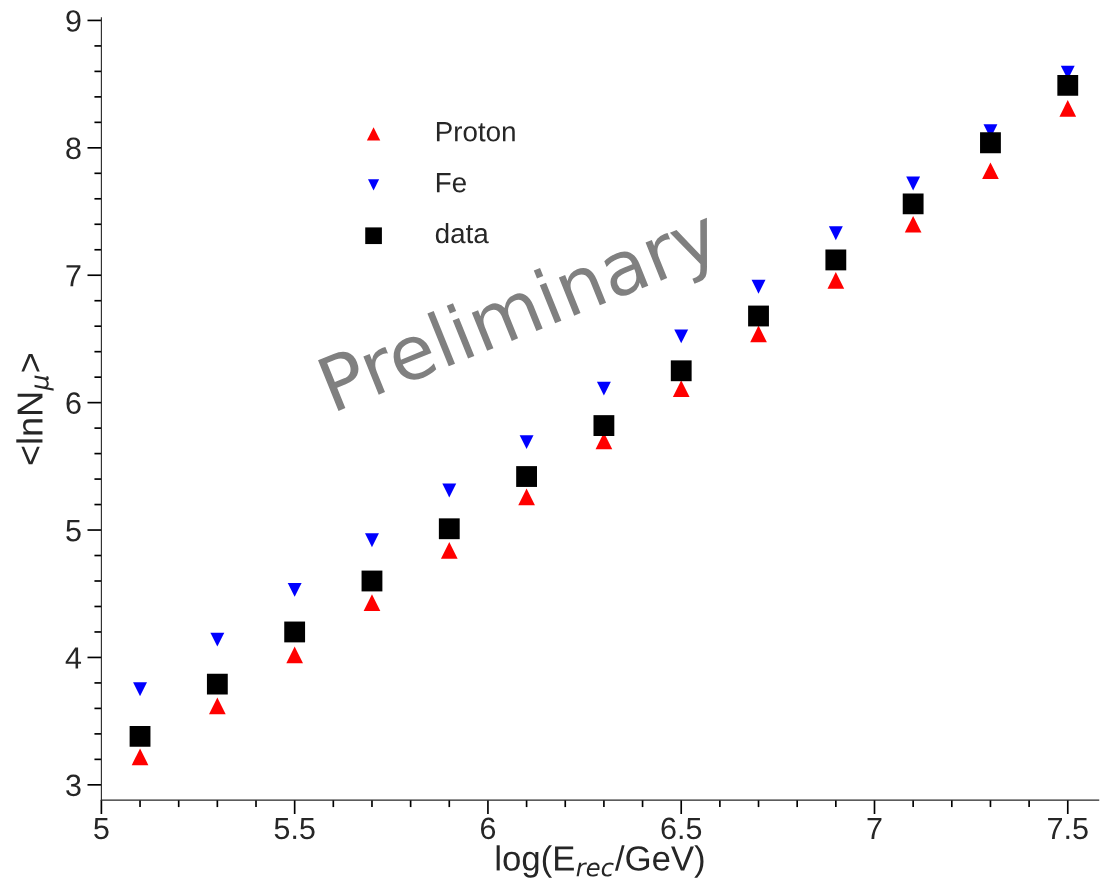 This screenshot has width=1102, height=894. I want to click on x-tick-label: 7.5, so click(1068, 828).